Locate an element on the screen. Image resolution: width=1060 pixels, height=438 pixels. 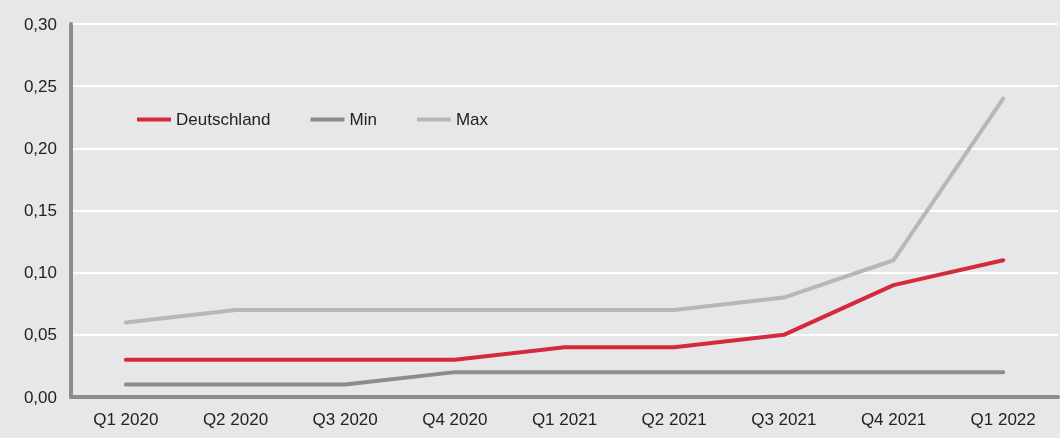
y-tick-label: 0,05 is located at coordinates (40, 335).